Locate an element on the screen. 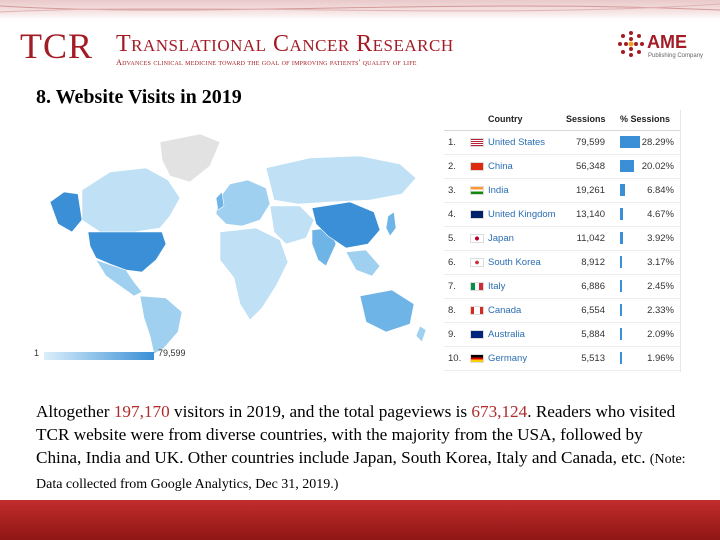 The height and width of the screenshot is (540, 720). cn-flag-icon is located at coordinates (477, 166).